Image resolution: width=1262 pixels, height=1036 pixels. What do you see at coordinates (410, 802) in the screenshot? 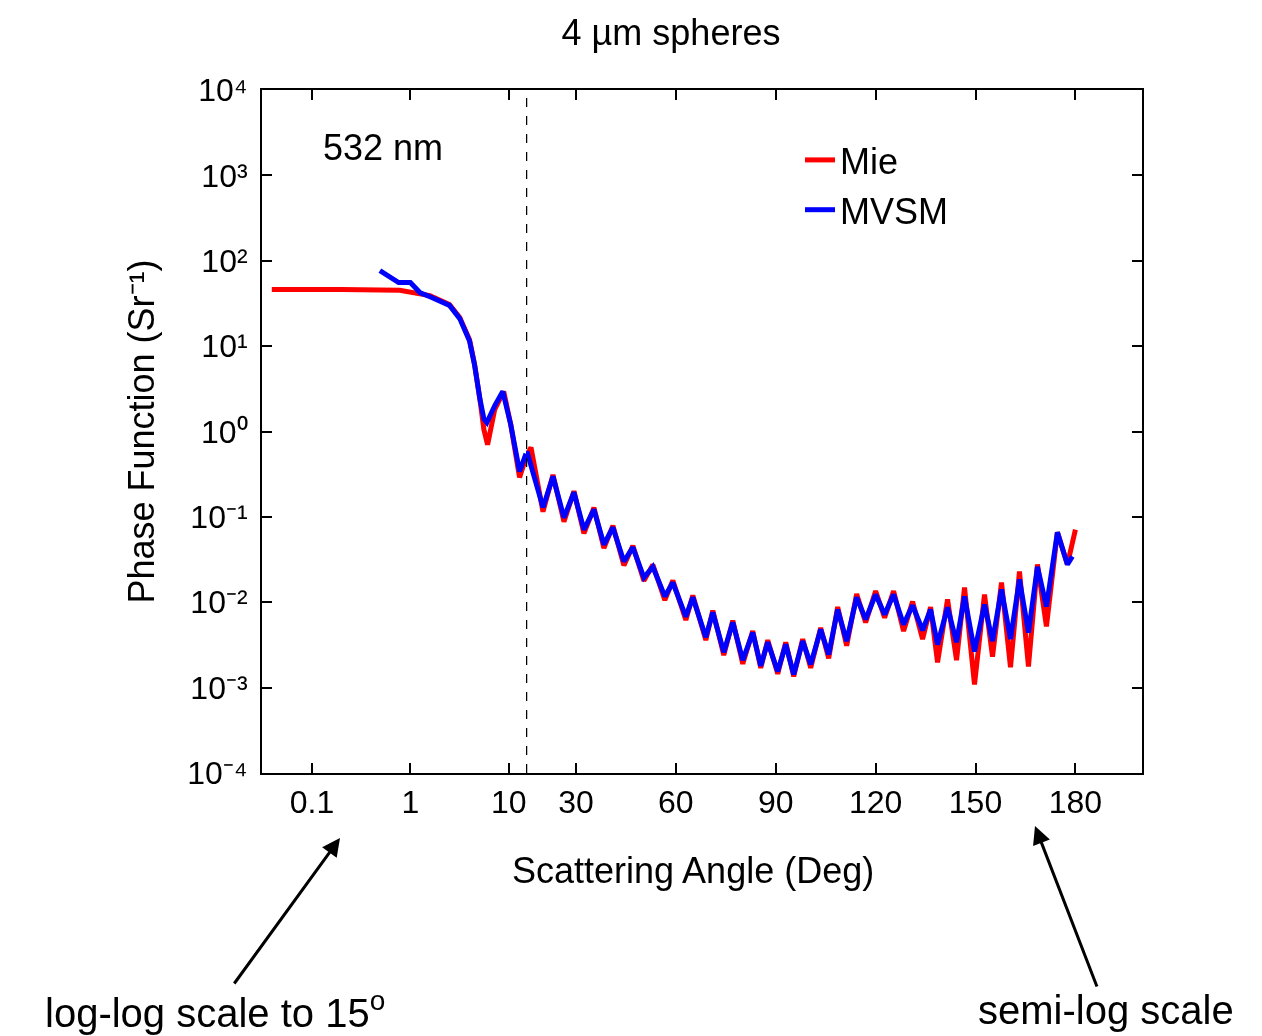
I see `x-tick-label: 1` at bounding box center [410, 802].